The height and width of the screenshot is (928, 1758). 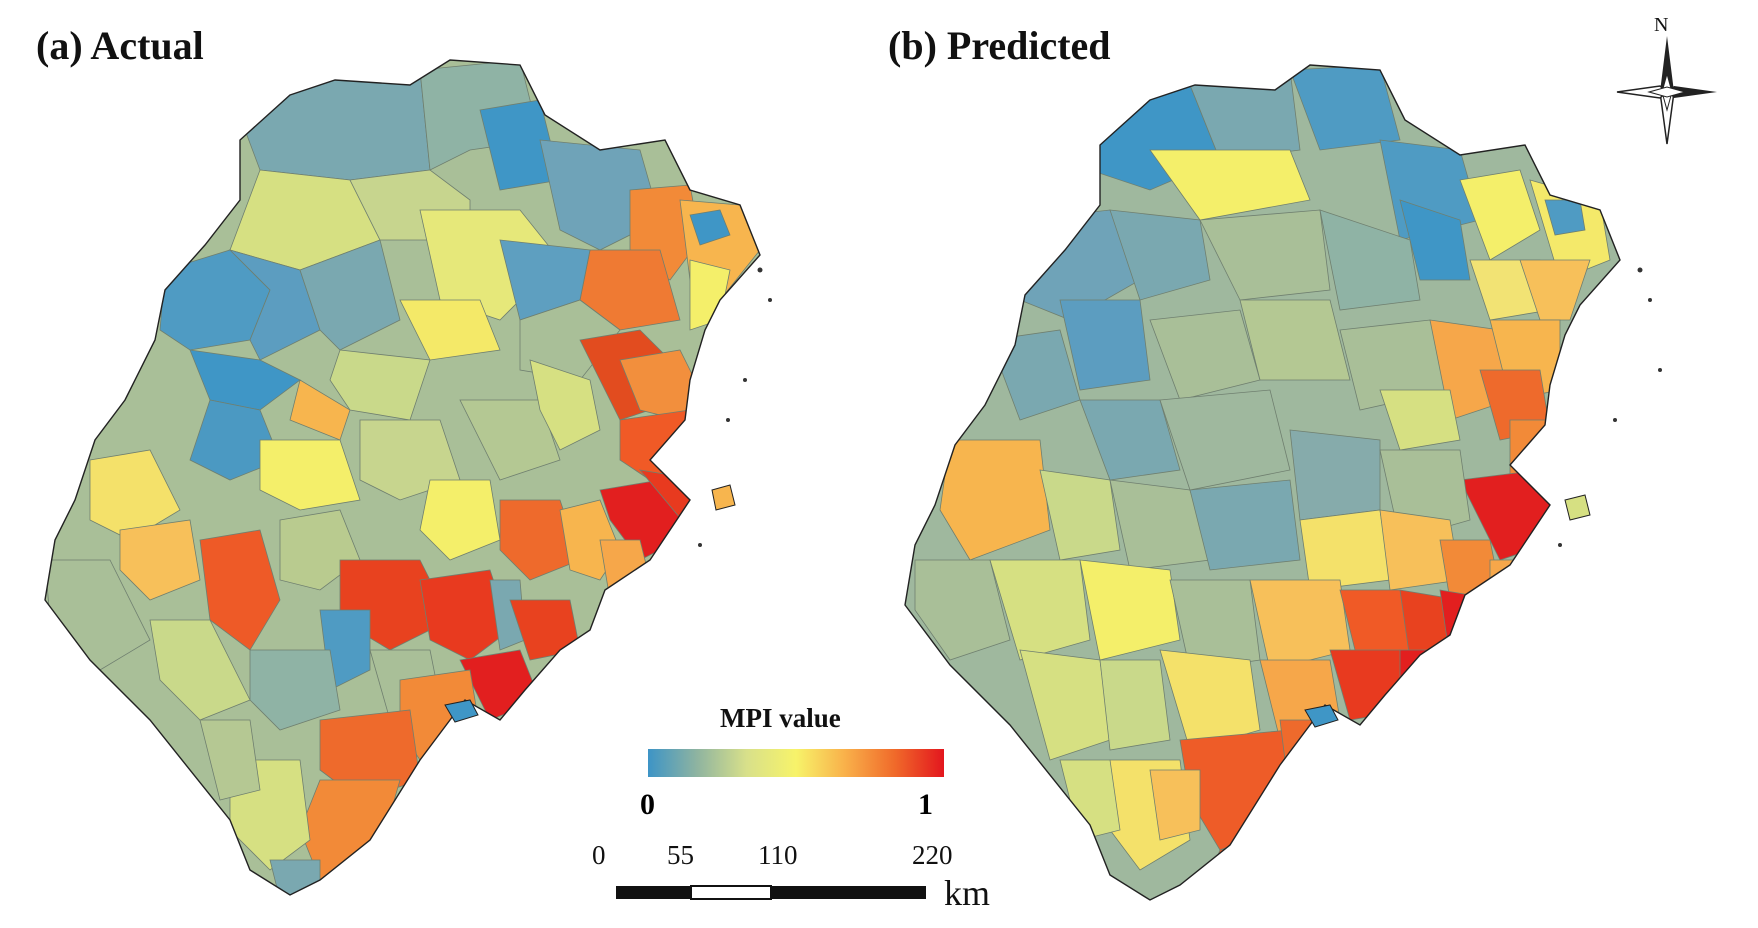 I want to click on panel-b-title: (b) Predicted, so click(x=999, y=45).